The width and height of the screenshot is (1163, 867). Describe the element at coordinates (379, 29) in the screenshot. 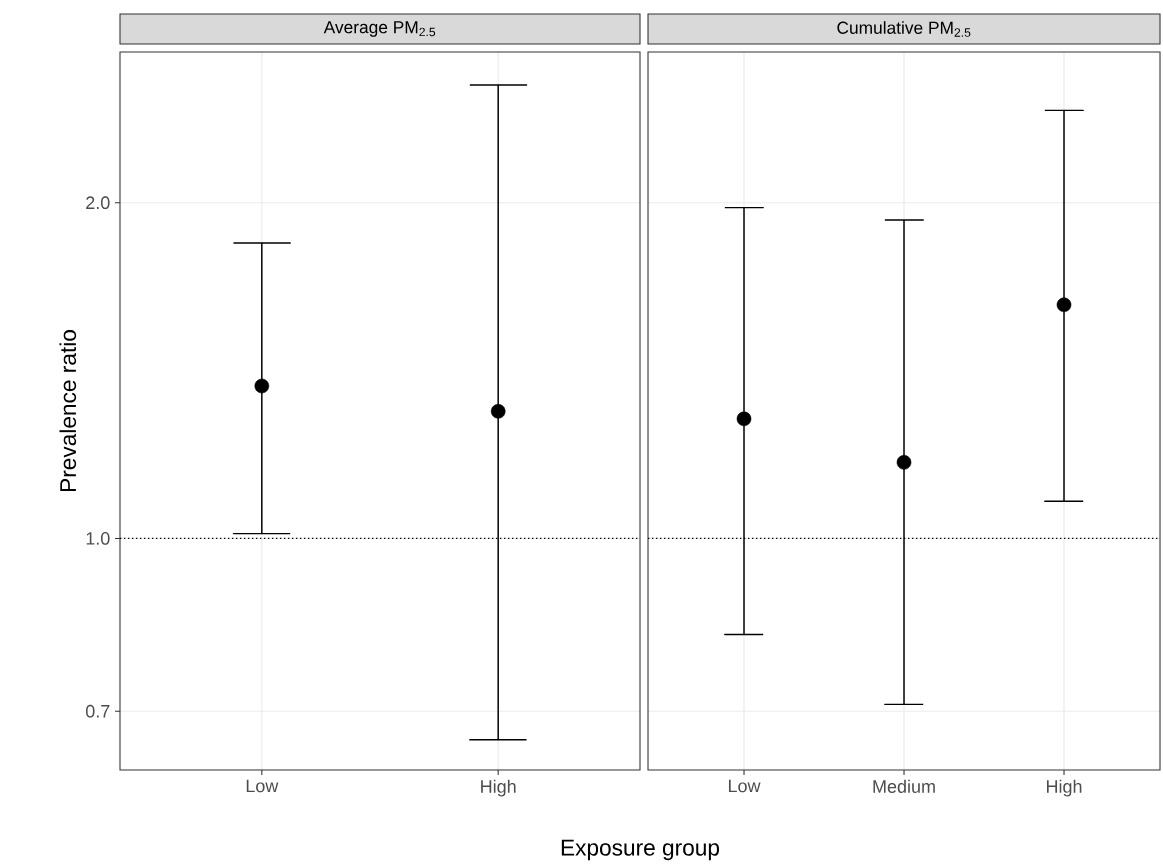

I see `chart-title: Average PM$_{2.5}$` at that location.